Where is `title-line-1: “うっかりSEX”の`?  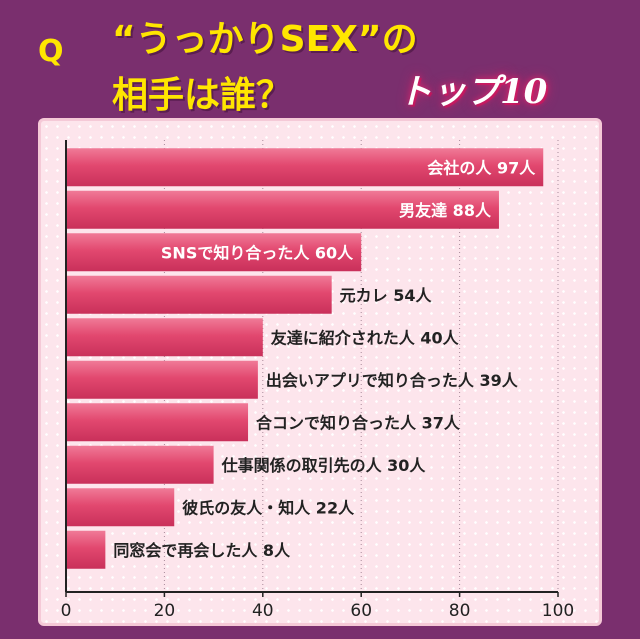 title-line-1: “うっかりSEX”の is located at coordinates (265, 39).